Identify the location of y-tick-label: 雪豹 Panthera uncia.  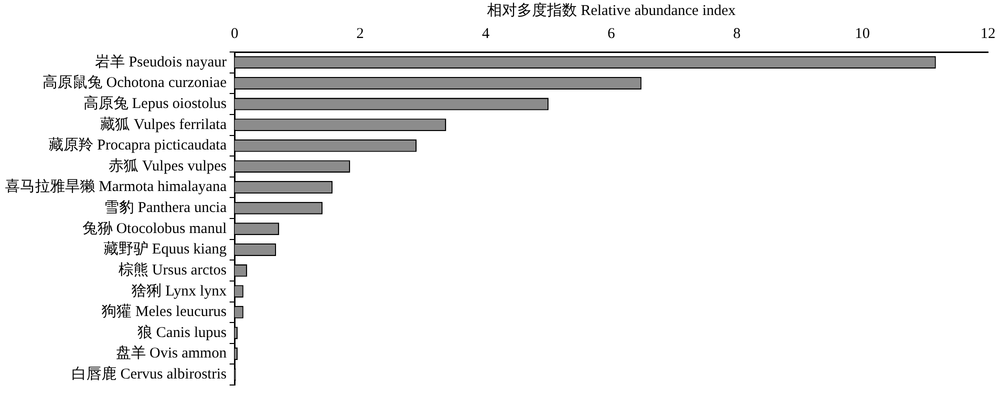
(165, 208).